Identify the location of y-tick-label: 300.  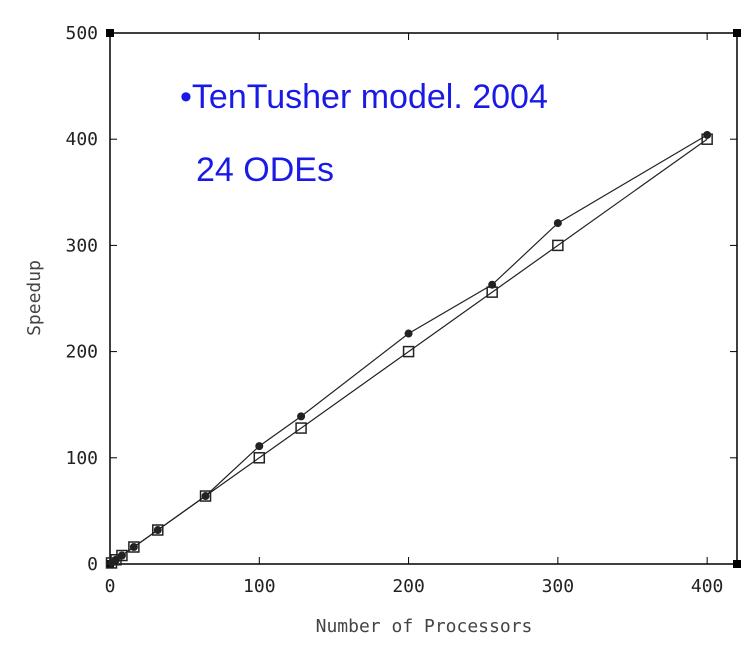
(81, 245).